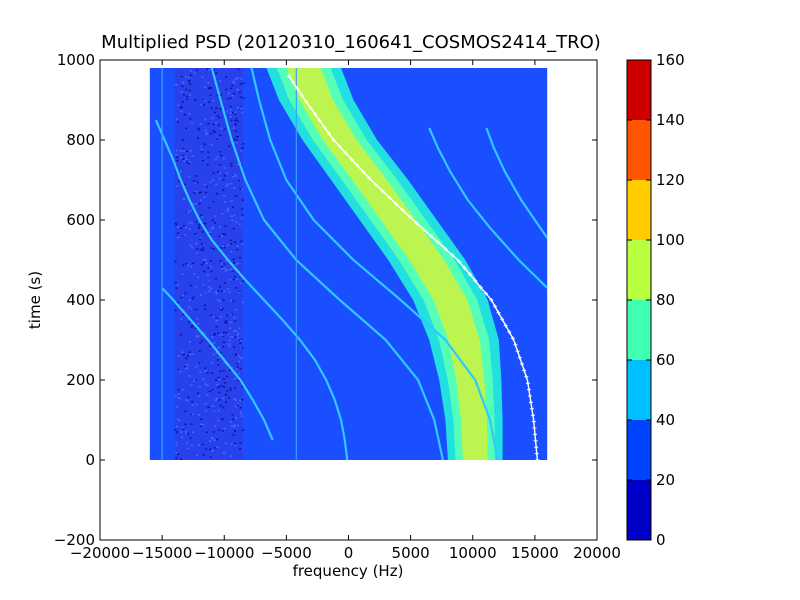 The image size is (800, 600). What do you see at coordinates (665, 420) in the screenshot?
I see `colorbar-tick-label: 40` at bounding box center [665, 420].